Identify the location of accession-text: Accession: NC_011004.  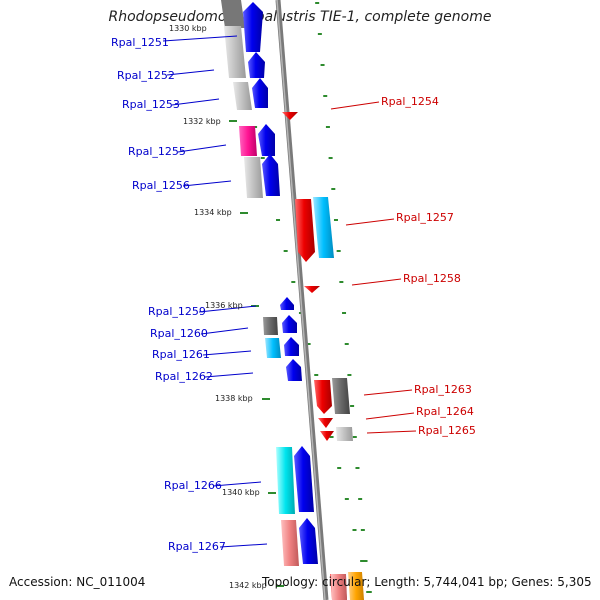
(77, 582).